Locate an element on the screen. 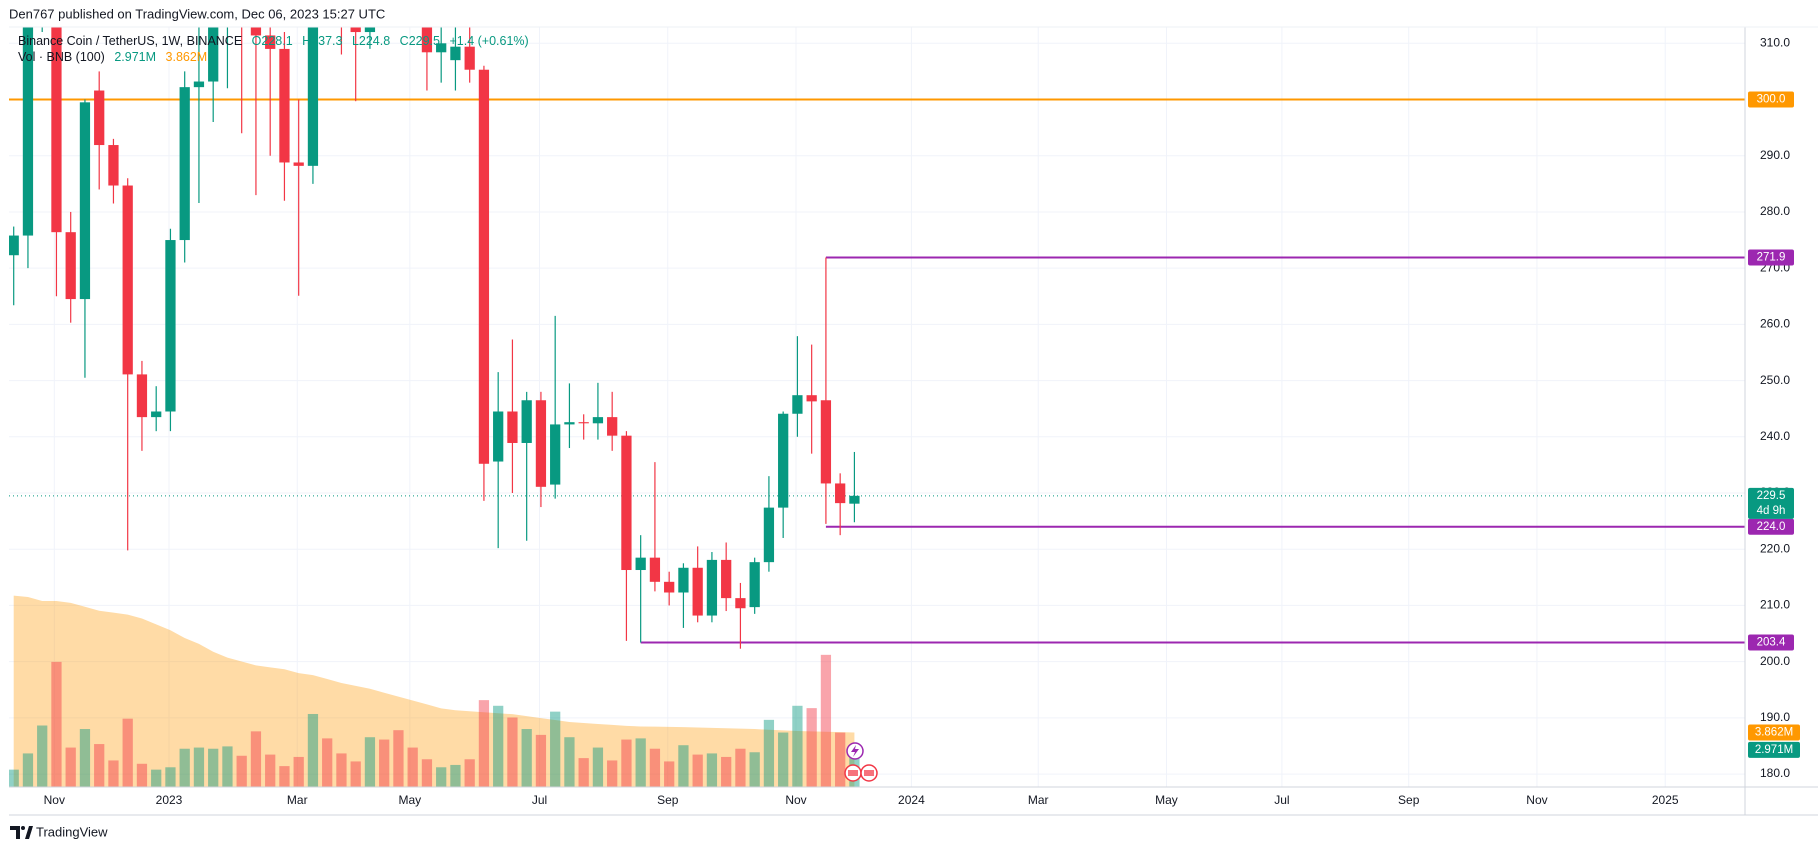  x-tick-label: Mar is located at coordinates (297, 800).